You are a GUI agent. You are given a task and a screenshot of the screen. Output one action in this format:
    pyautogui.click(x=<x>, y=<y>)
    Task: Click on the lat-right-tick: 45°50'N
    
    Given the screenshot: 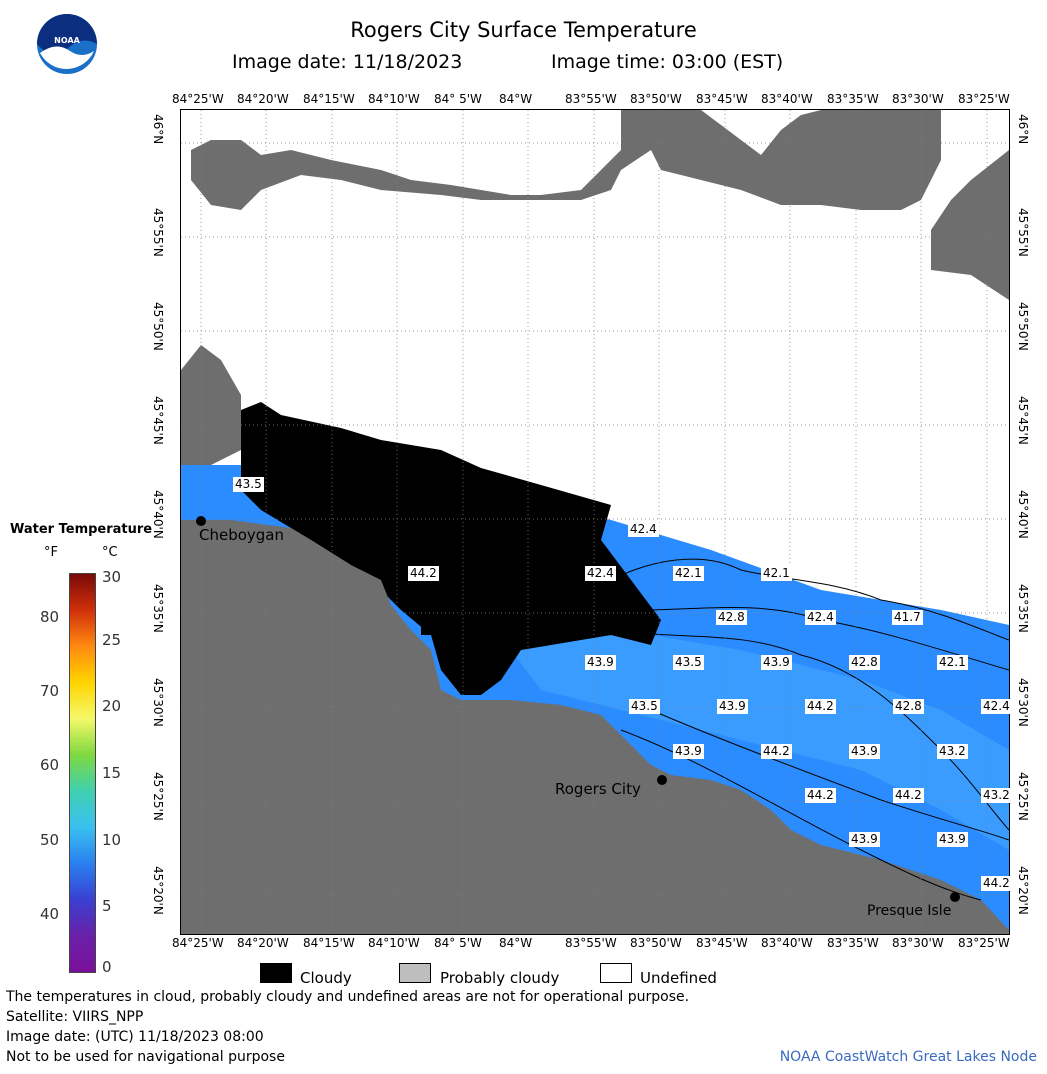 What is the action you would take?
    pyautogui.click(x=1023, y=326)
    